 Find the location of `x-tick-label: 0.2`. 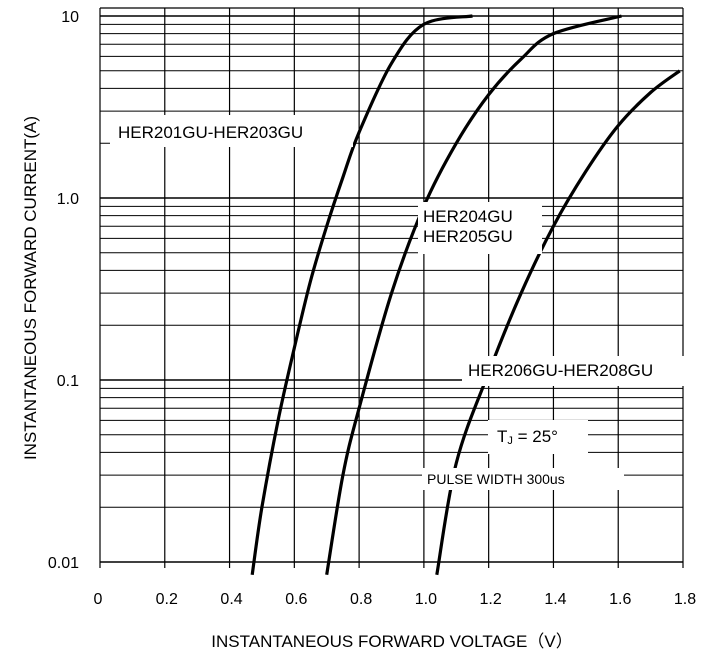

x-tick-label: 0.2 is located at coordinates (167, 599).